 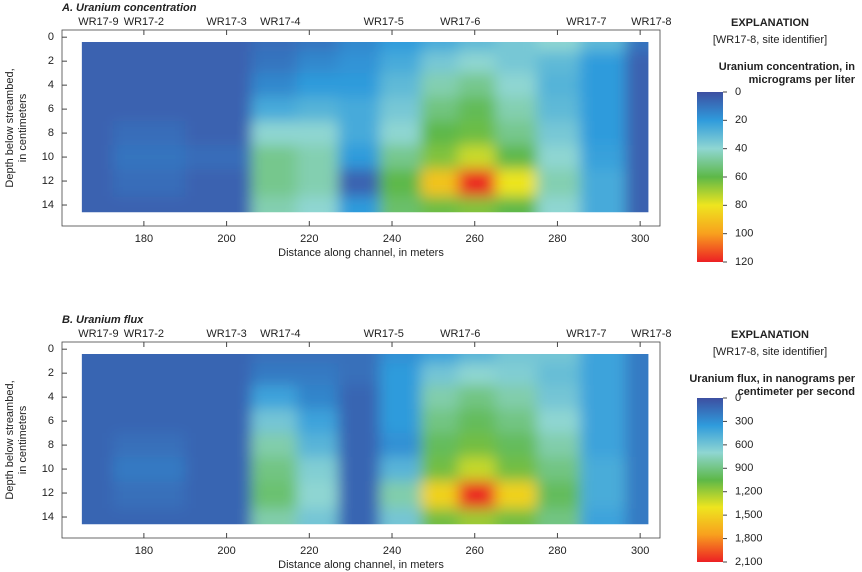 I want to click on y-axis-label: Depth below streambed,, so click(x=10, y=127).